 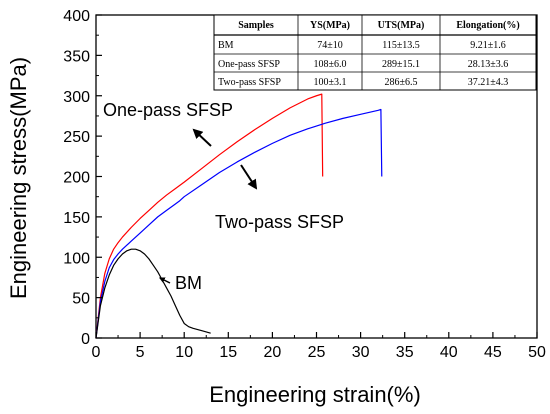 What do you see at coordinates (228, 352) in the screenshot?
I see `x-tick-label: 15` at bounding box center [228, 352].